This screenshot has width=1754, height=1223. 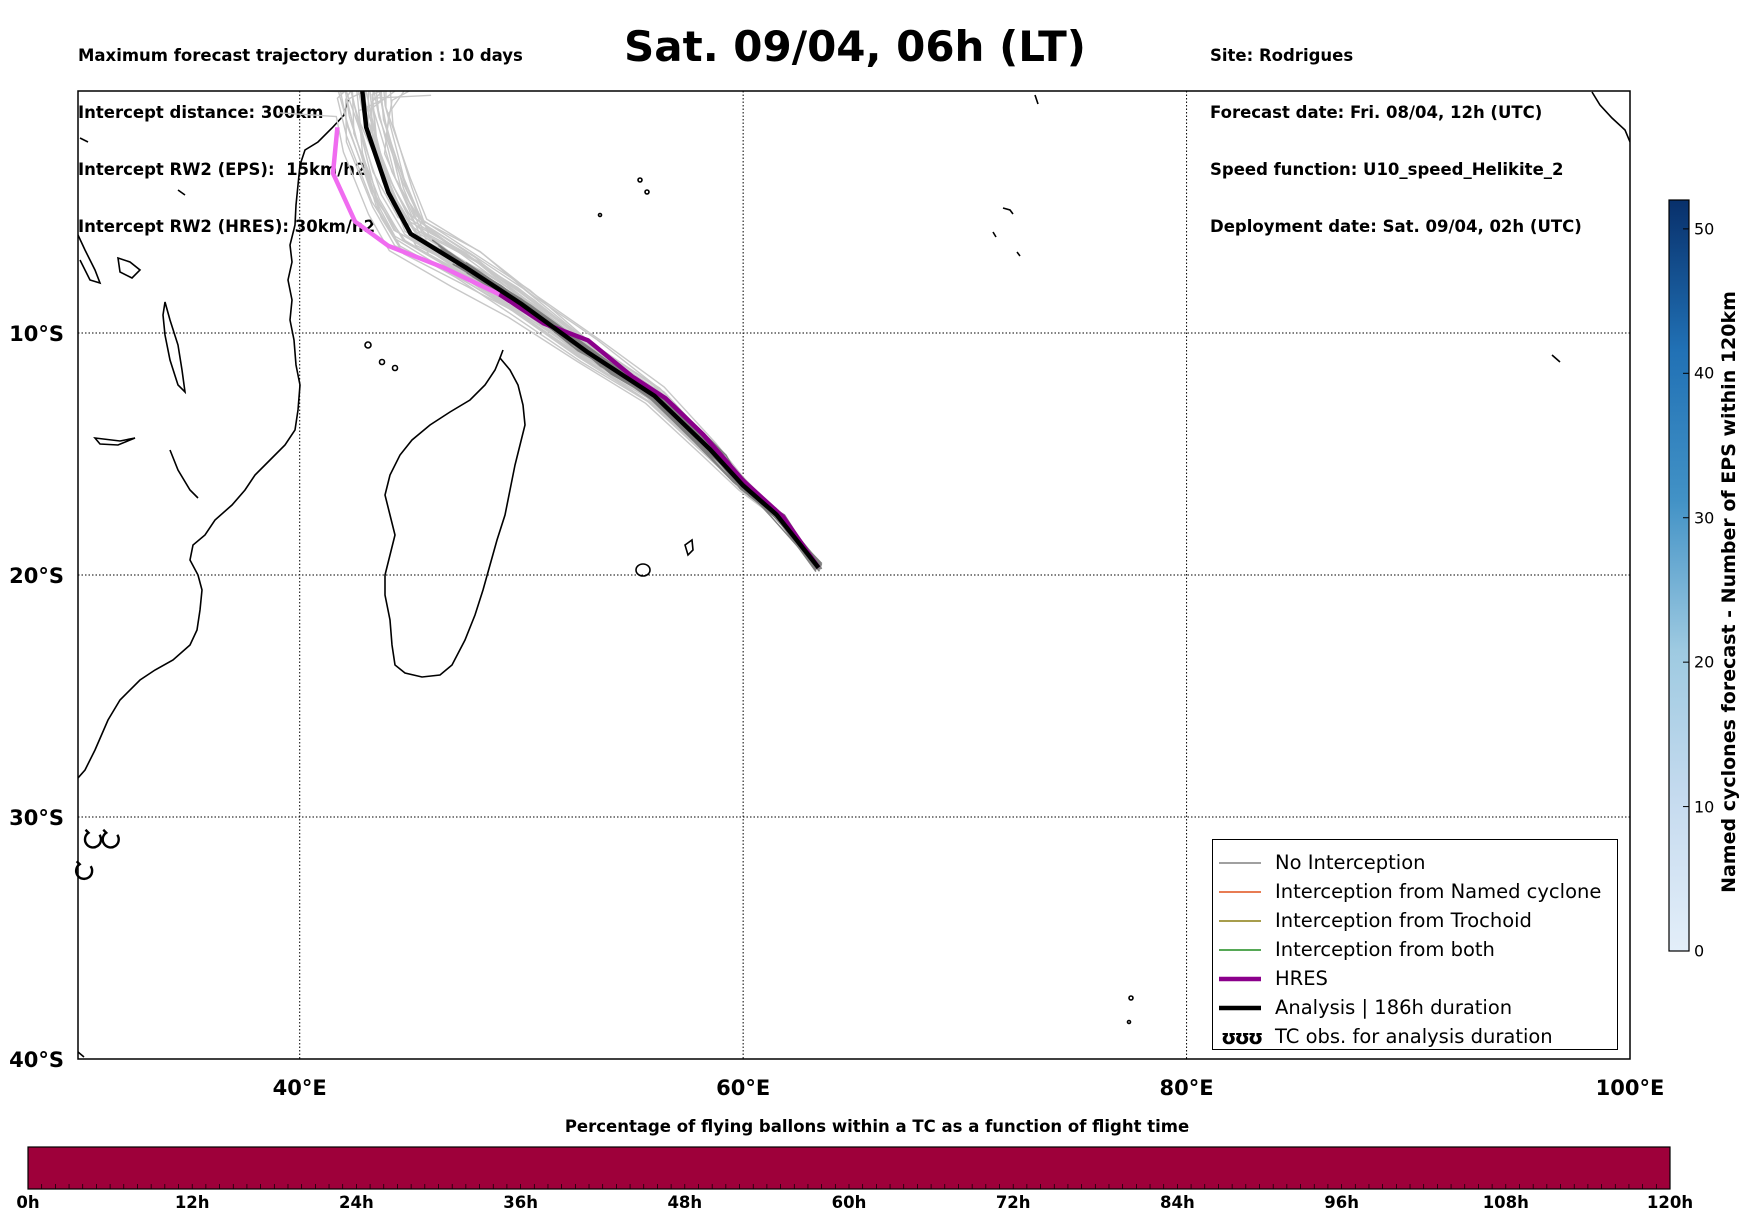 I want to click on lat-label: 40°S, so click(x=36, y=1060).